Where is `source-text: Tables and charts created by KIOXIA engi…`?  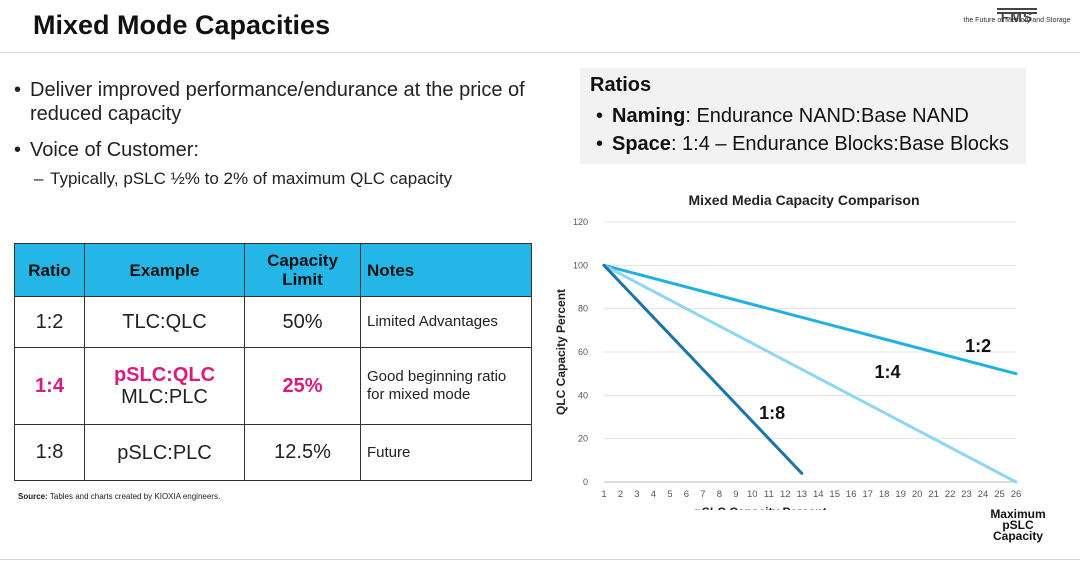 source-text: Tables and charts created by KIOXIA engi… is located at coordinates (134, 496).